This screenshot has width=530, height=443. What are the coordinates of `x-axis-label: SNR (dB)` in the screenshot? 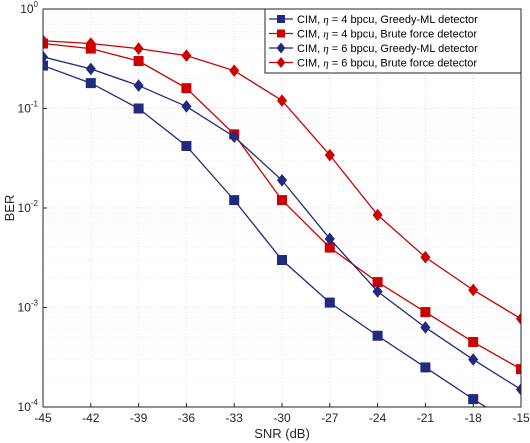 It's located at (282, 433).